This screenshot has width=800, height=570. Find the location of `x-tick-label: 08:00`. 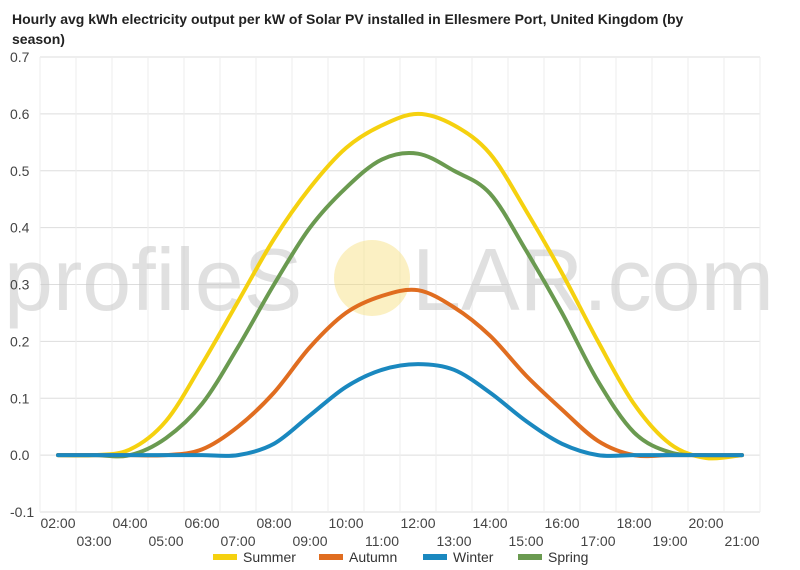

x-tick-label: 08:00 is located at coordinates (273, 523).